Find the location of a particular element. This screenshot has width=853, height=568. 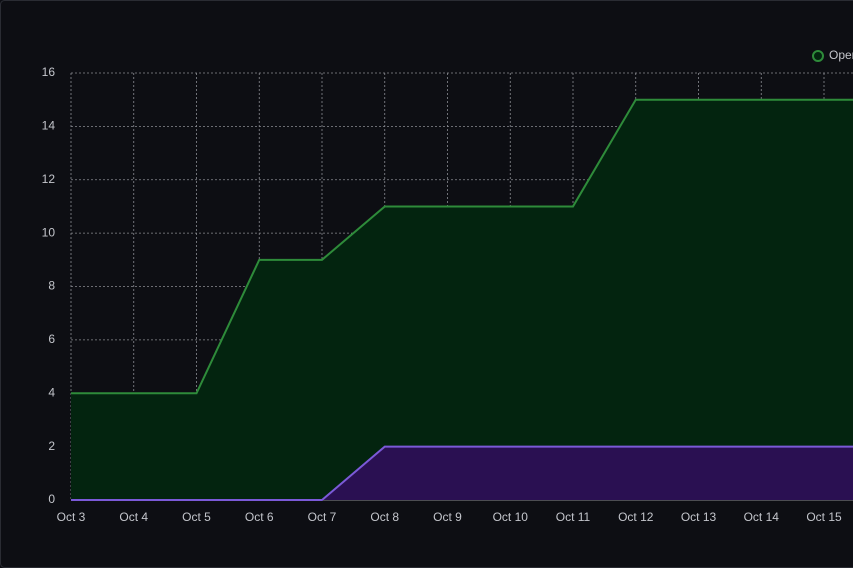

y-tick-label: 12 is located at coordinates (49, 179).